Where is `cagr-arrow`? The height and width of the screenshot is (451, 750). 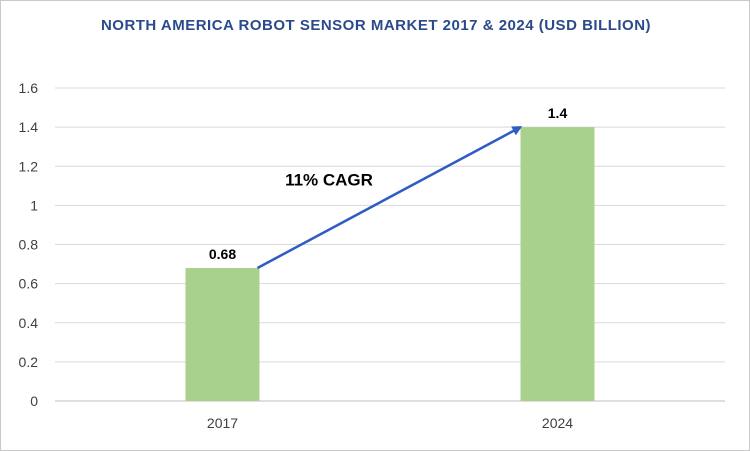 cagr-arrow is located at coordinates (389, 198).